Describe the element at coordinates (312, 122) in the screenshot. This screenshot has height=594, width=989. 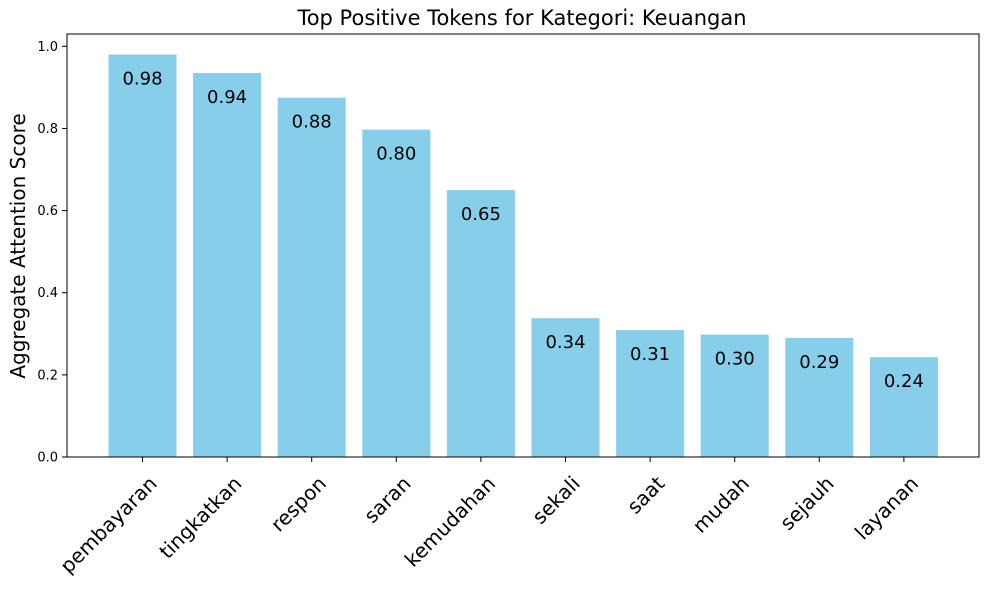
I see `data-label-respon: 0.88` at that location.